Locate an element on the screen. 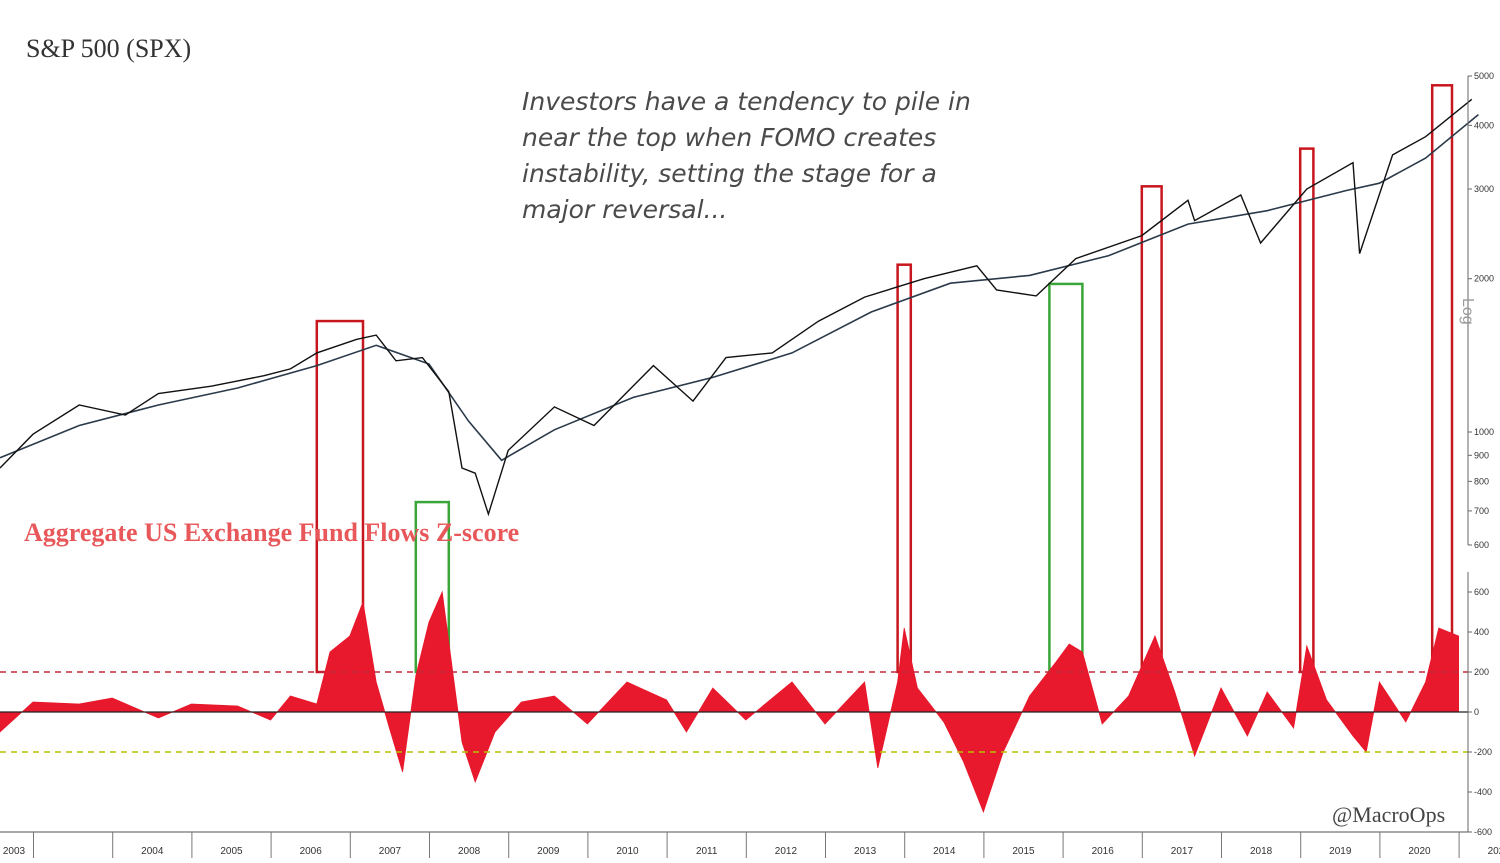 The image size is (1500, 863). flow-tick-label: 400 is located at coordinates (1481, 632).